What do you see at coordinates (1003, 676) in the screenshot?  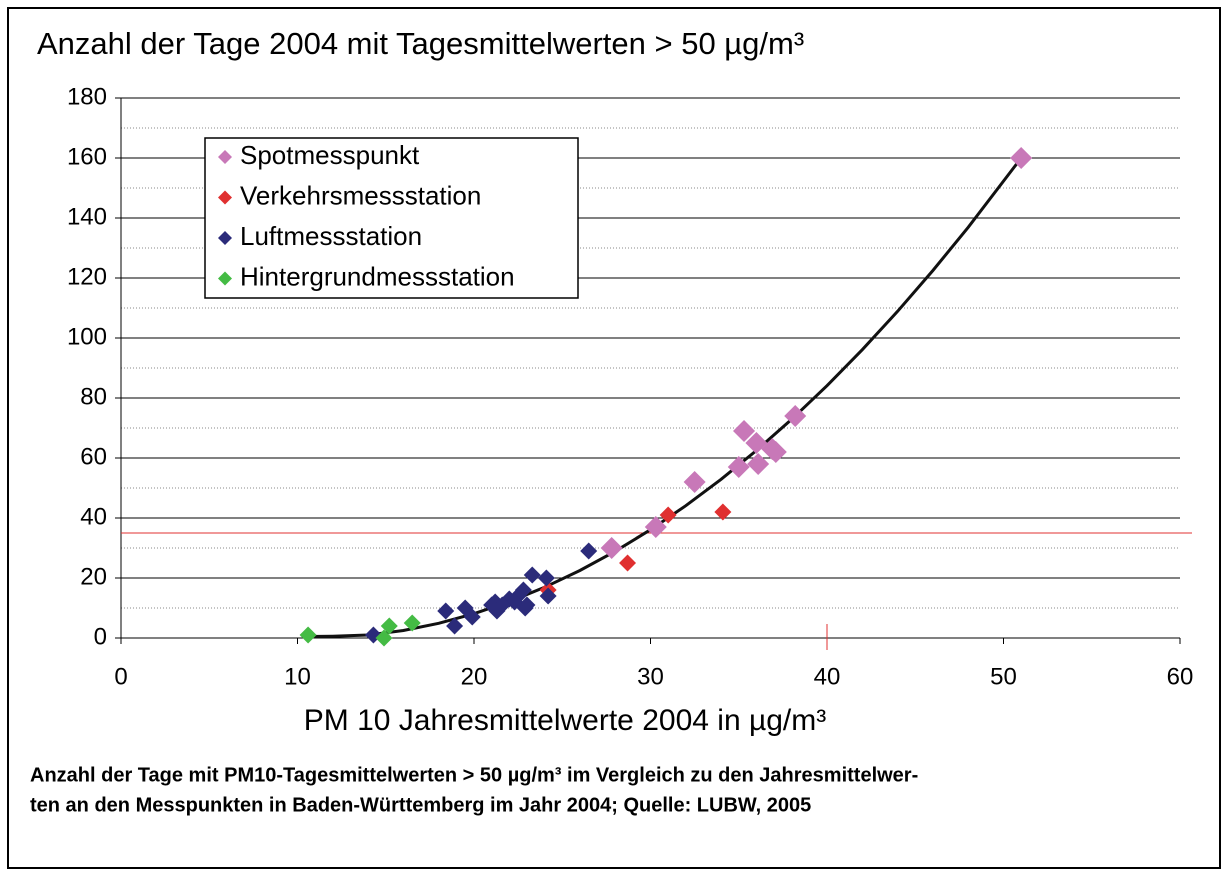 I see `x-tick-label: 50` at bounding box center [1003, 676].